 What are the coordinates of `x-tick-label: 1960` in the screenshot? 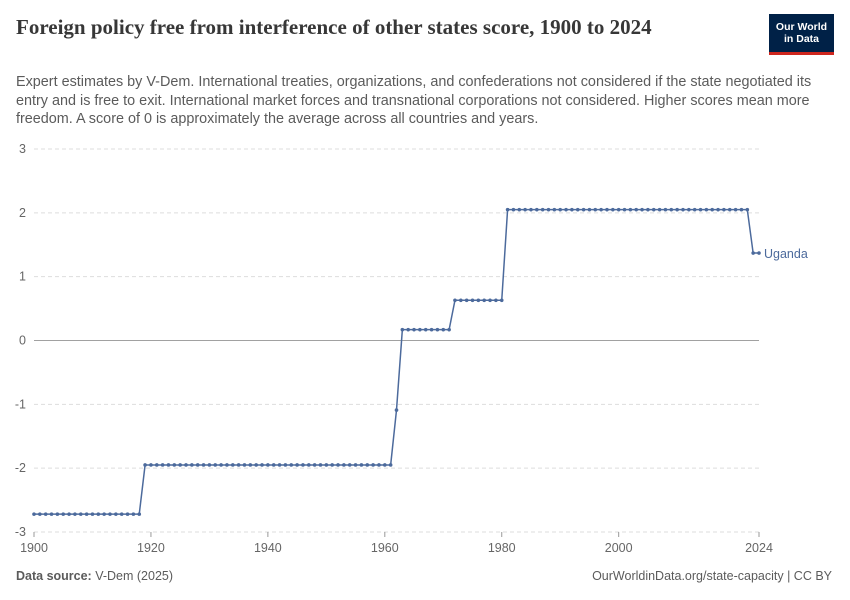 It's located at (385, 548).